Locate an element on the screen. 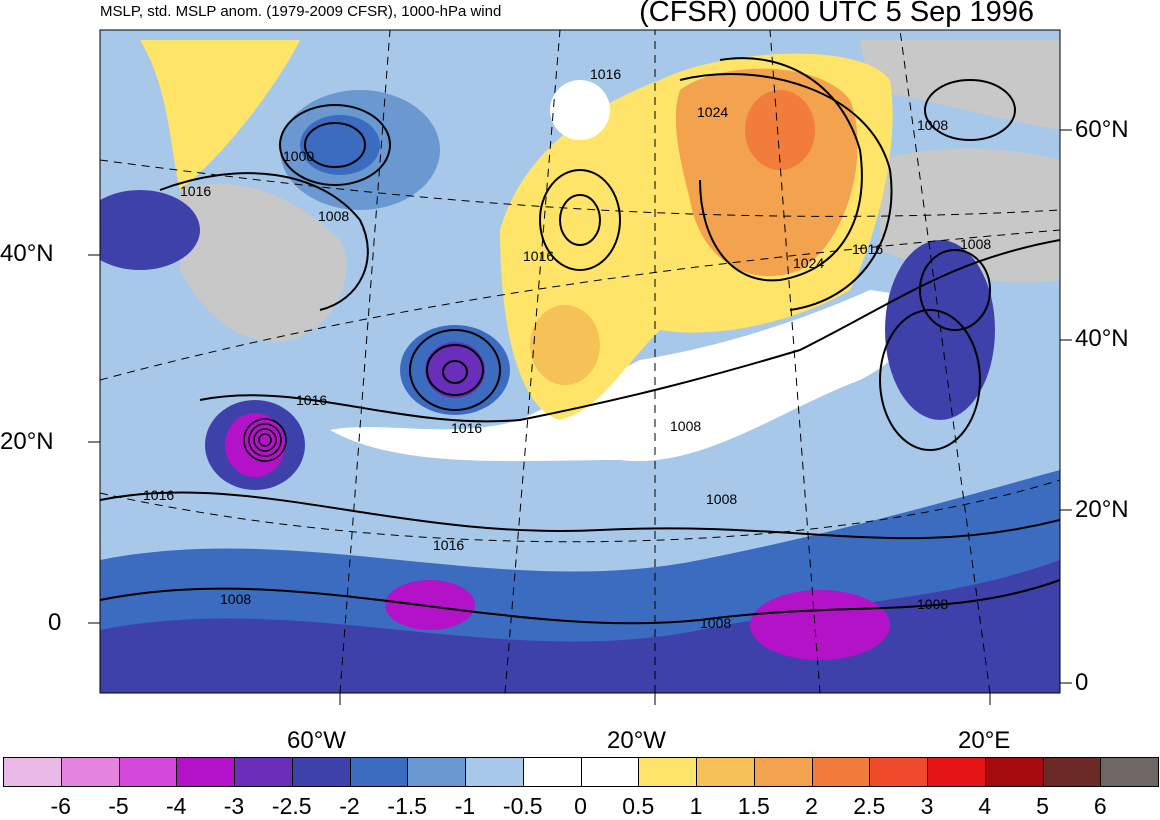  colorbar-label: 5 is located at coordinates (1042, 806).